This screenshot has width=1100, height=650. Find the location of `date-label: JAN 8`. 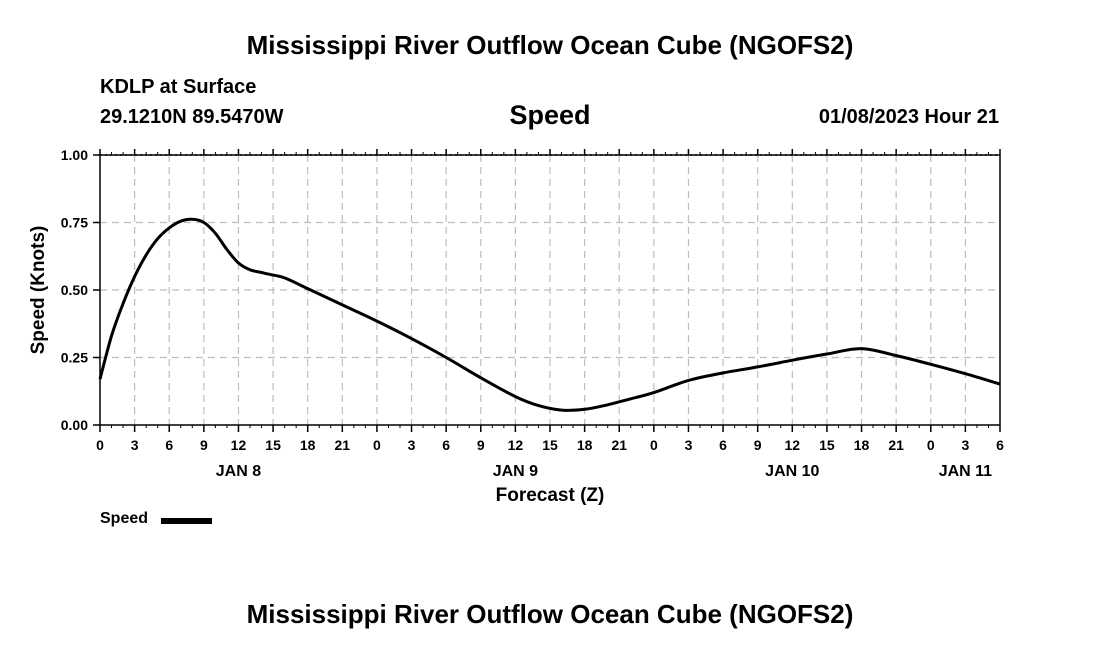

date-label: JAN 8 is located at coordinates (238, 471).